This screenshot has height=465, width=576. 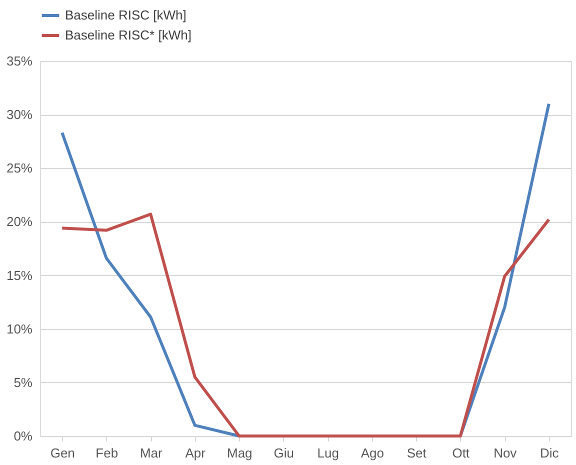 What do you see at coordinates (151, 453) in the screenshot?
I see `x-tick-label: Mar` at bounding box center [151, 453].